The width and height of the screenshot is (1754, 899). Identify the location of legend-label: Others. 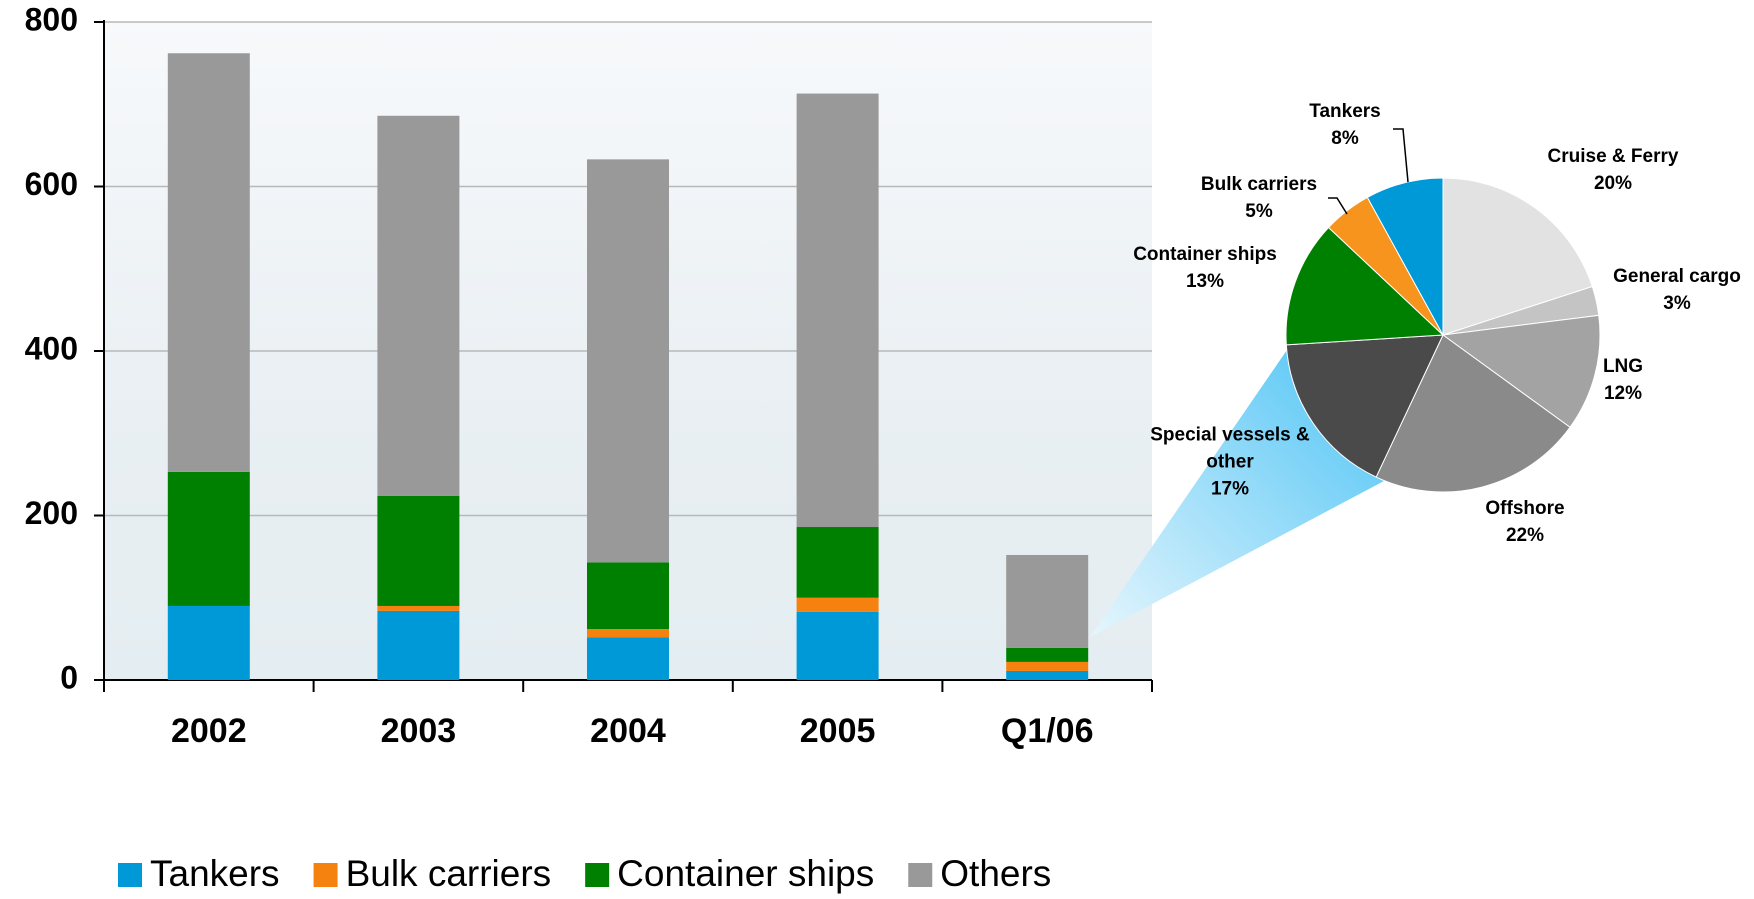
(995, 873).